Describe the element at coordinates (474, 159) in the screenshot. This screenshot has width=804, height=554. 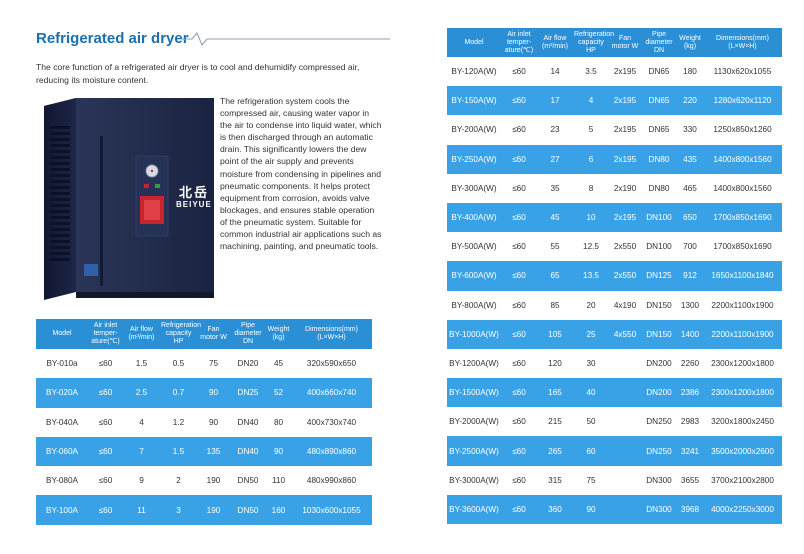
I see `cell-model: BY-250A(W)` at that location.